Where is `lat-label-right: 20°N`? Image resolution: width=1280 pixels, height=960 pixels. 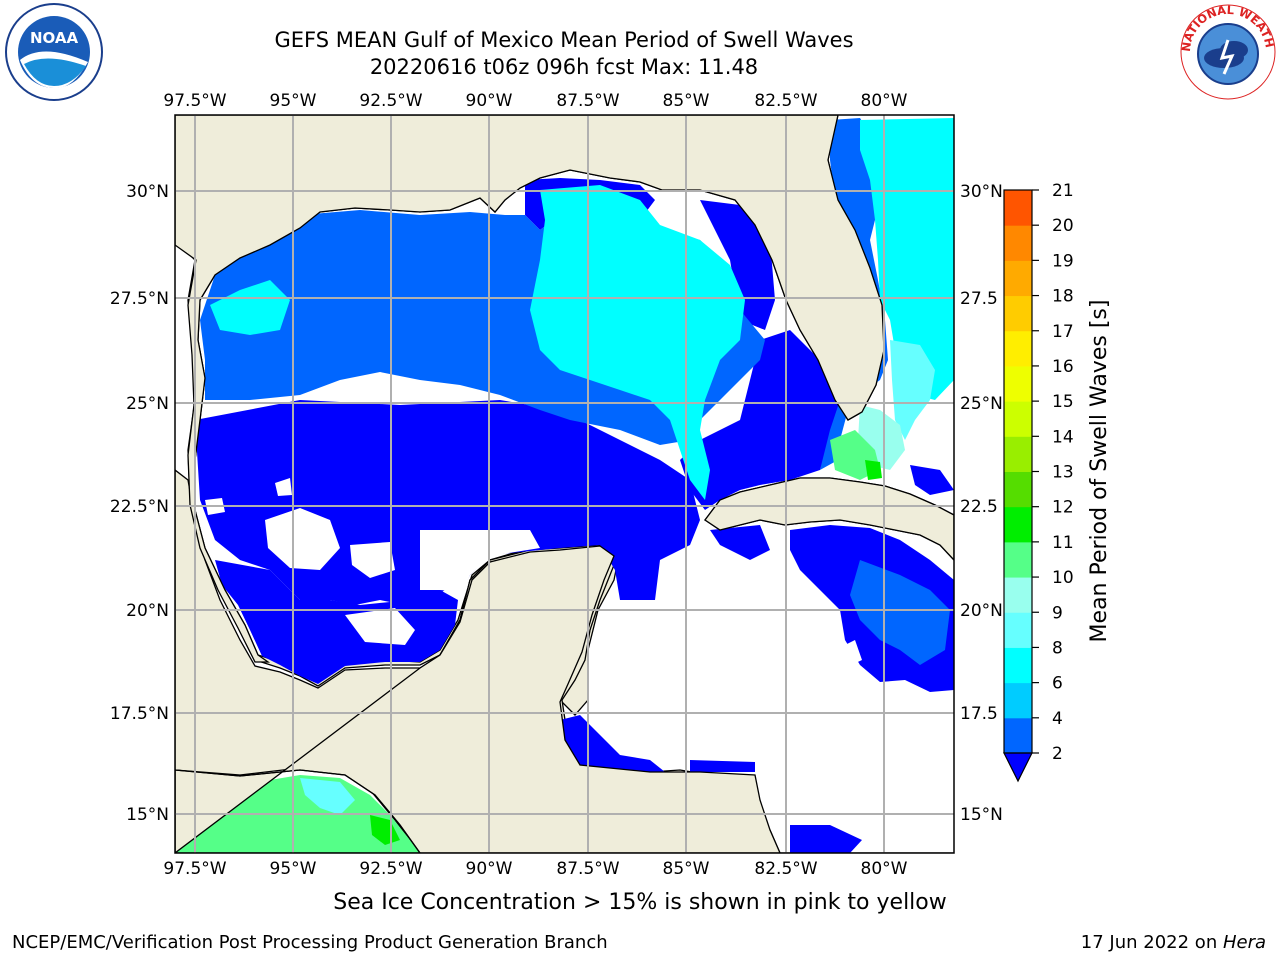 lat-label-right: 20°N is located at coordinates (981, 611).